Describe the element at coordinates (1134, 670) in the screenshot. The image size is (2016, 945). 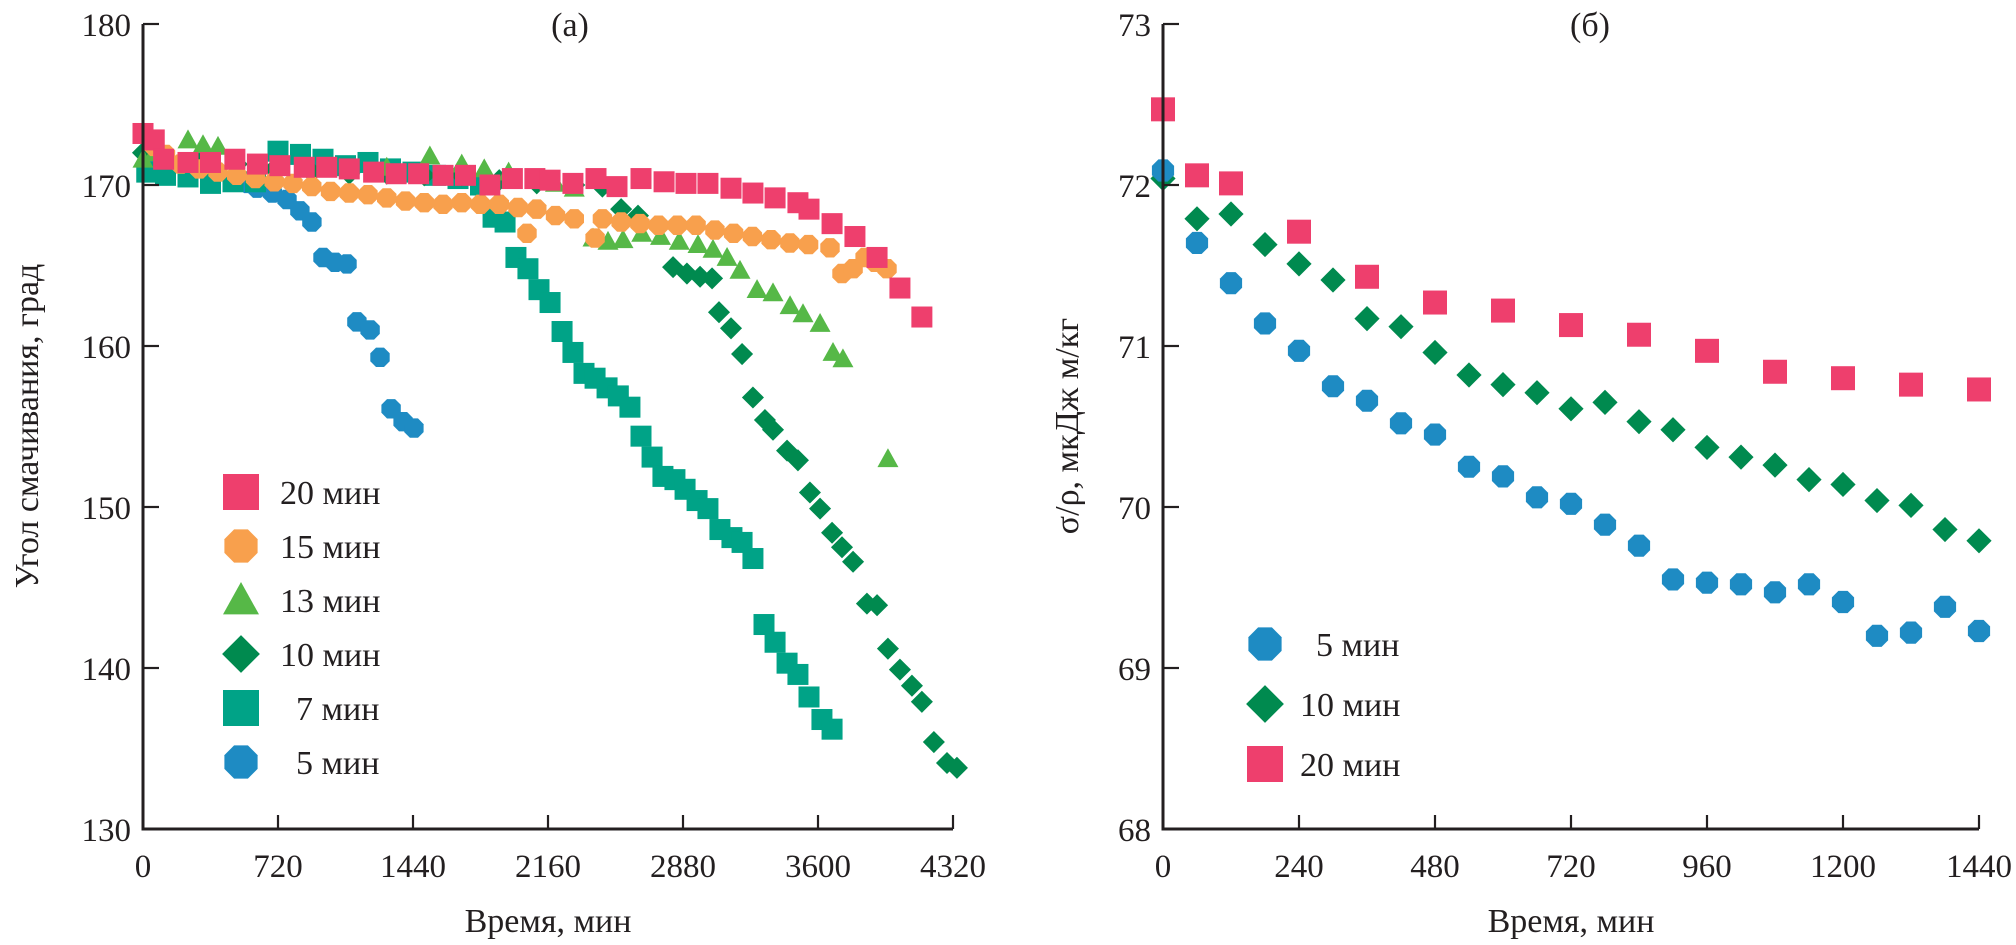
I see `y-tick-label: 69` at that location.